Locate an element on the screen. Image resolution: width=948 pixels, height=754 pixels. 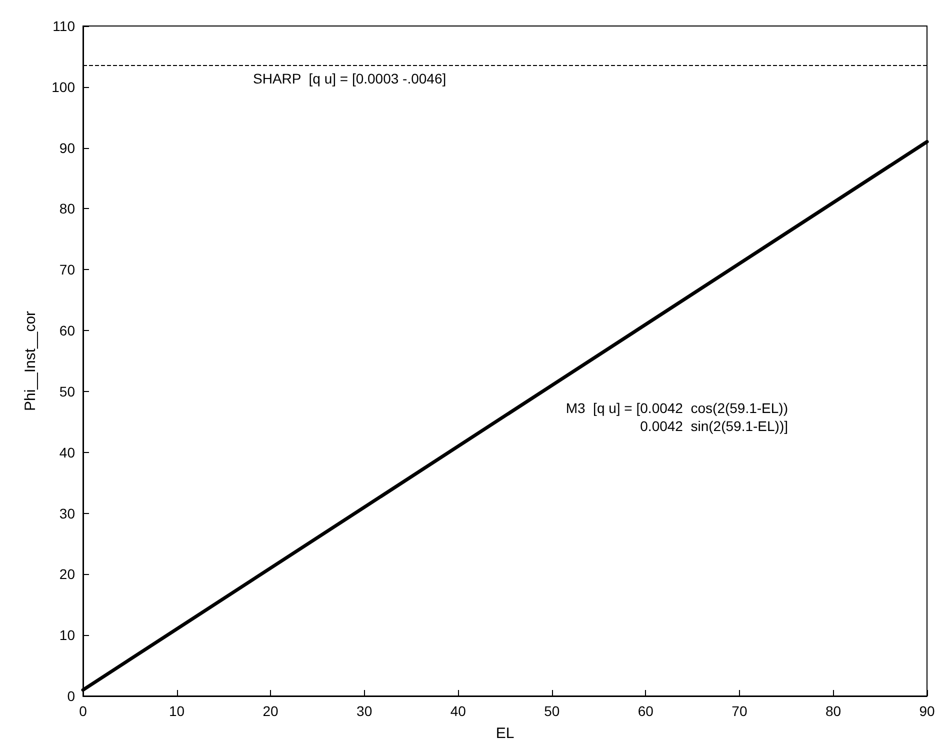
x-tick-label: 70 is located at coordinates (740, 711).